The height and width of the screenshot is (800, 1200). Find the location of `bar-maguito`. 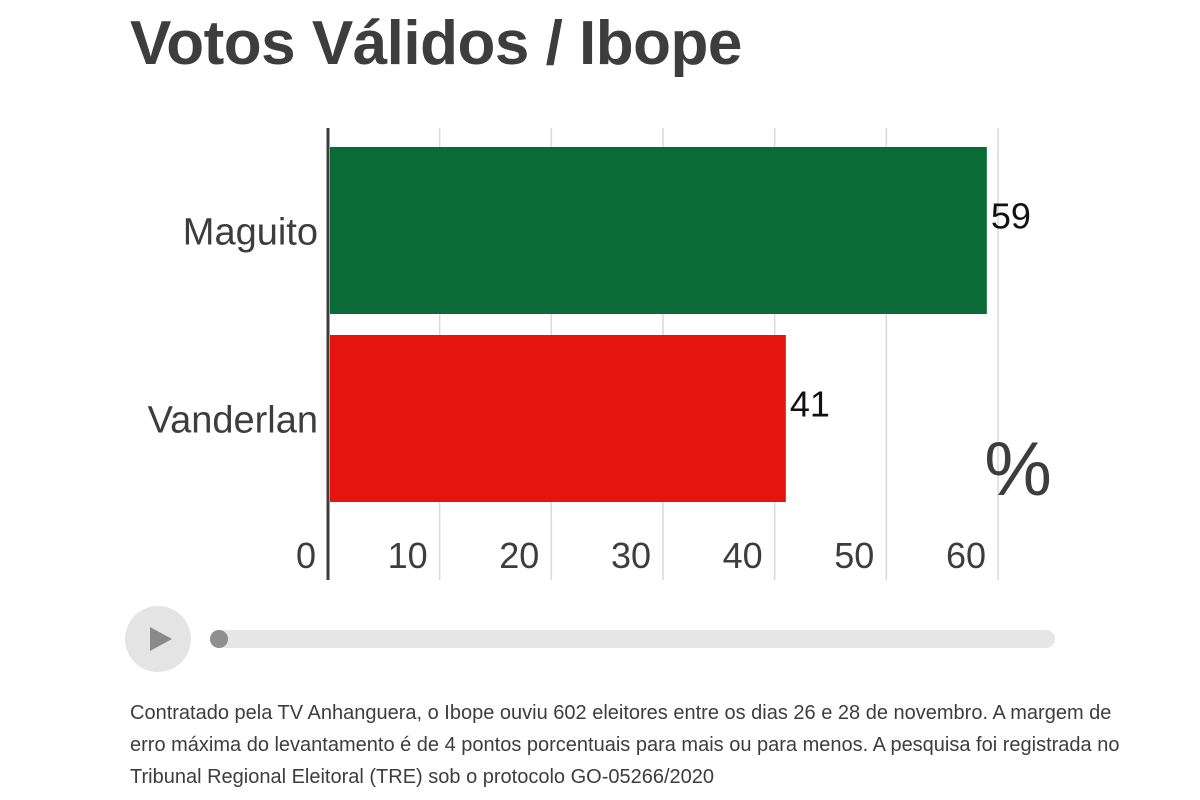

bar-maguito is located at coordinates (658, 230).